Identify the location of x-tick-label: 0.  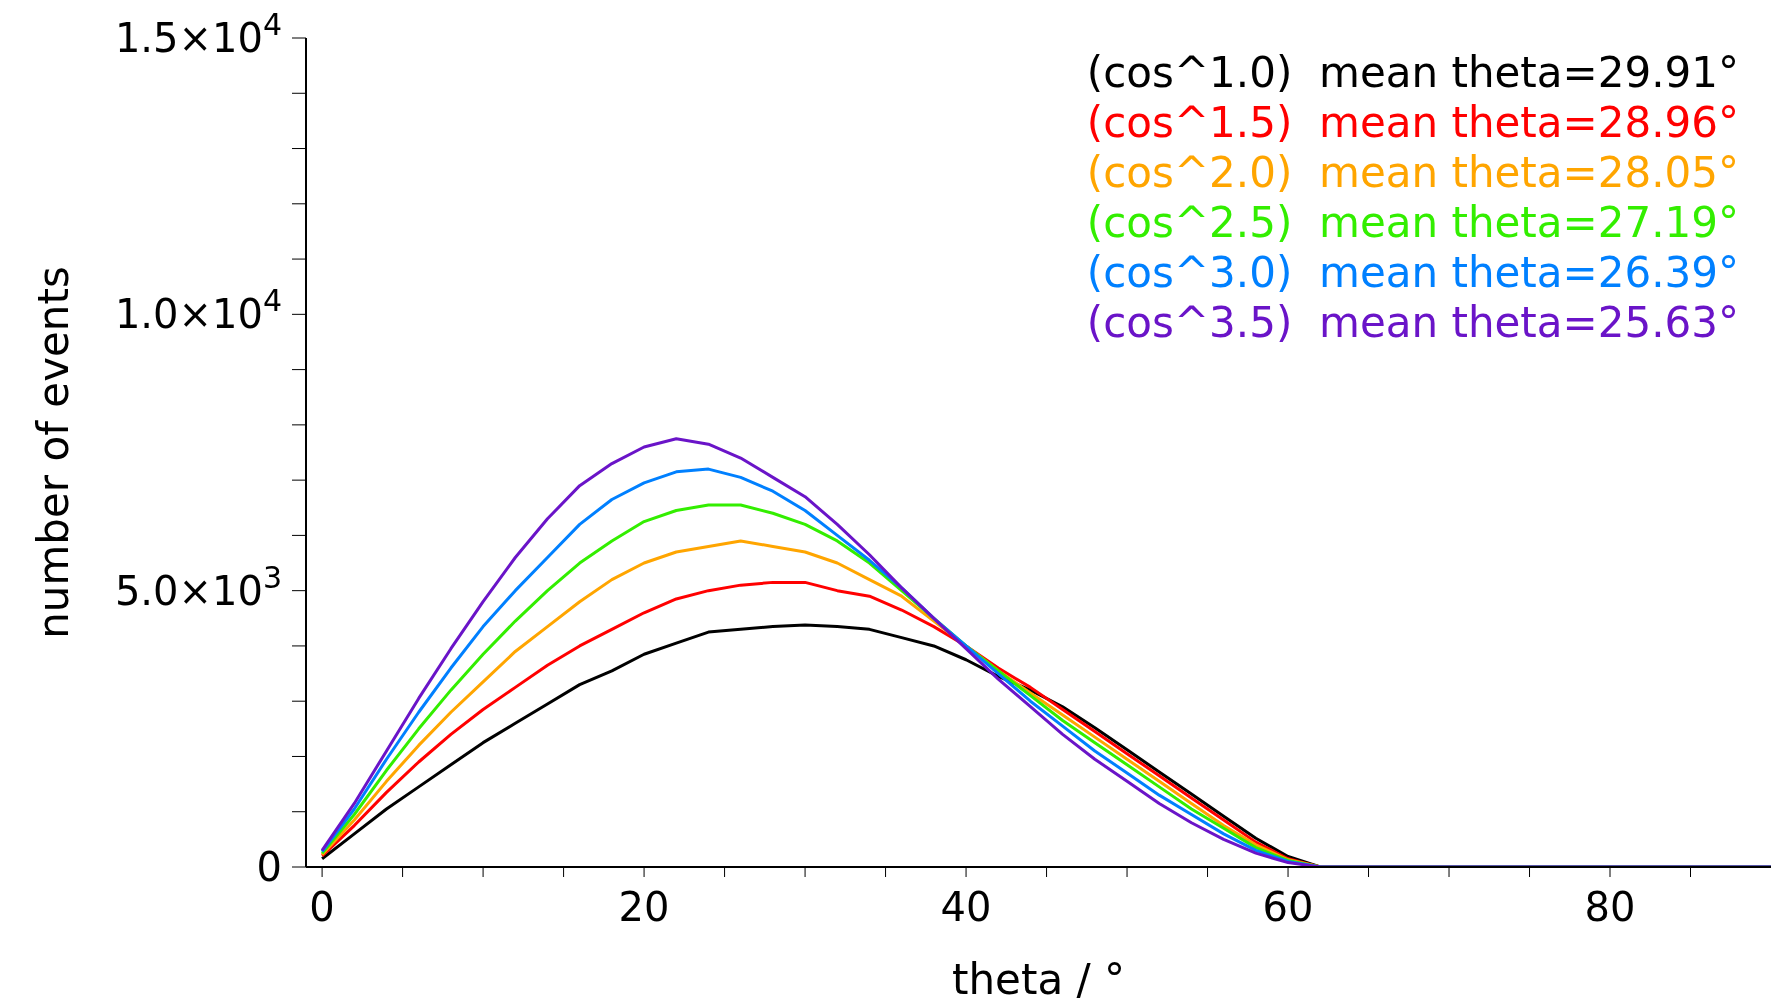
(322, 907).